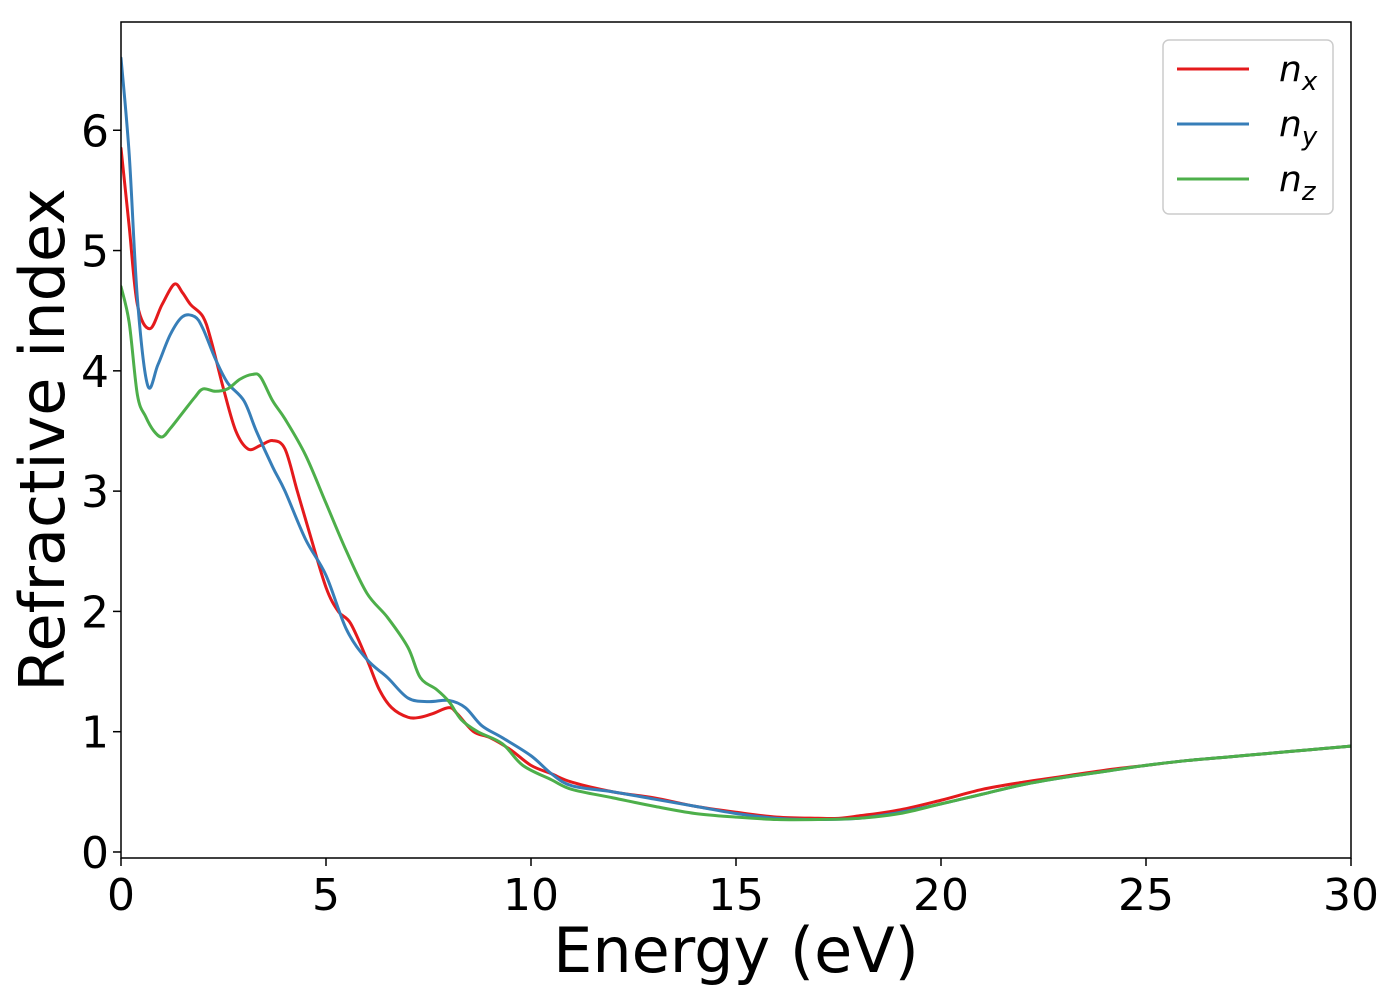 The width and height of the screenshot is (1400, 1000). Describe the element at coordinates (736, 950) in the screenshot. I see `x-axis-title: Energy (eV)` at that location.